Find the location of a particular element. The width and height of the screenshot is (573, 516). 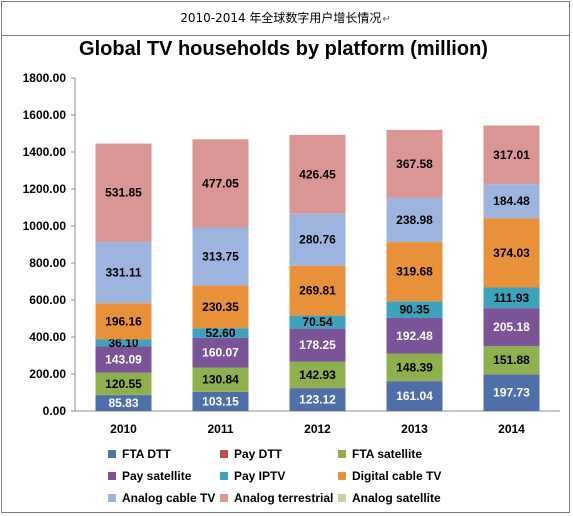

legend-label: Digital cable TV is located at coordinates (397, 476).